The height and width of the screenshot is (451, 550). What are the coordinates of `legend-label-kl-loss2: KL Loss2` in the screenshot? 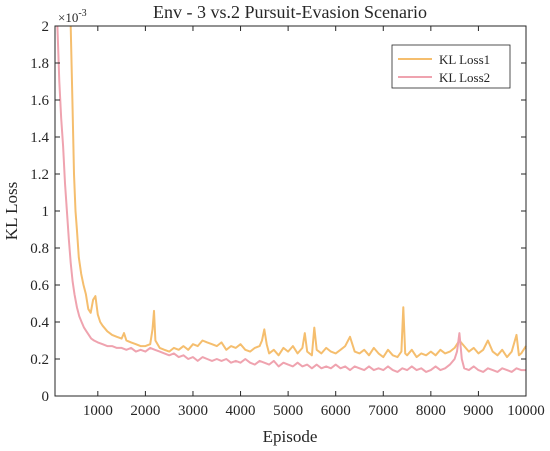 It's located at (464, 77).